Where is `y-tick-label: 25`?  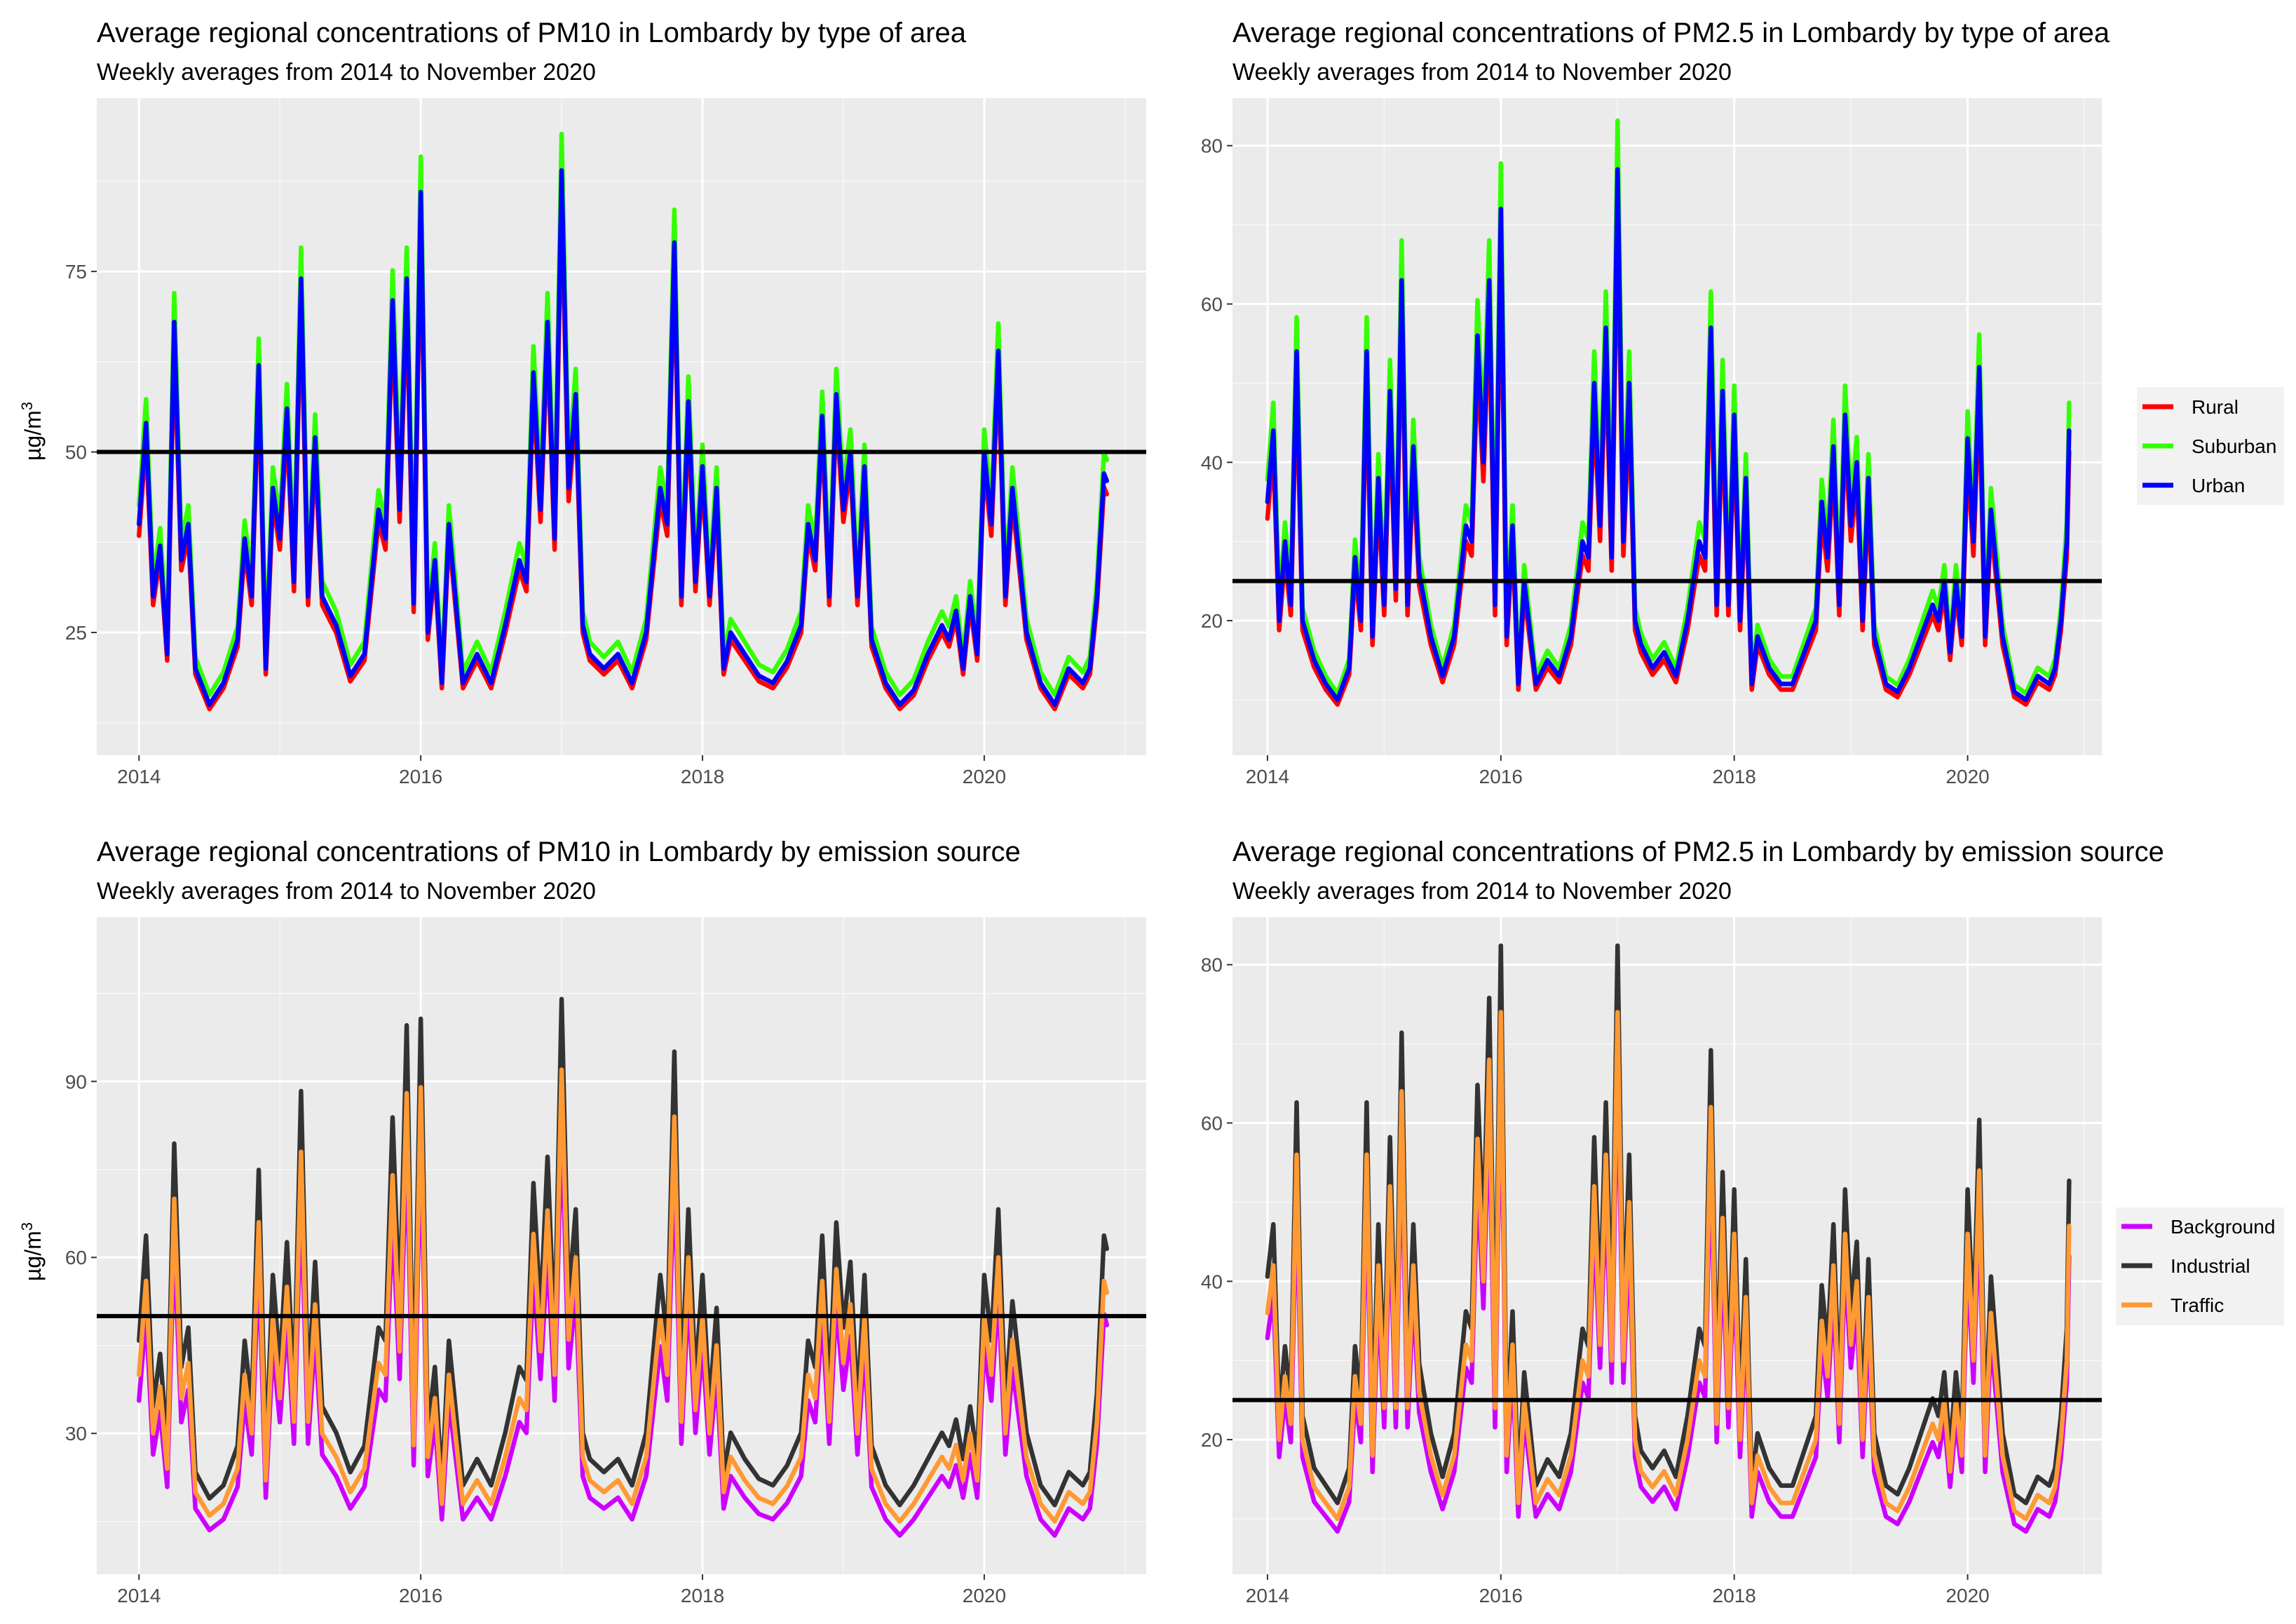
y-tick-label: 25 is located at coordinates (76, 633).